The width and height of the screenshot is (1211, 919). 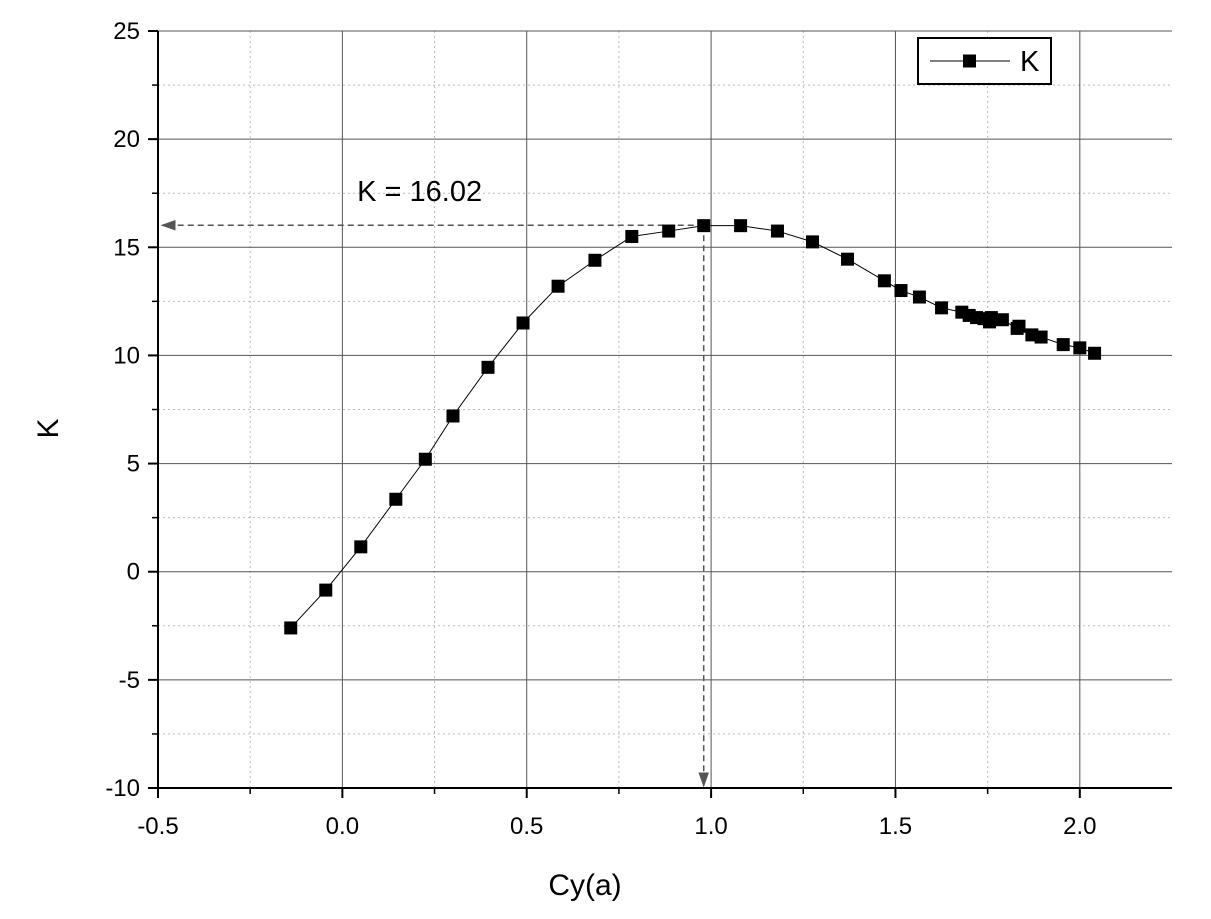 I want to click on y-tick-label: 20, so click(x=126, y=139).